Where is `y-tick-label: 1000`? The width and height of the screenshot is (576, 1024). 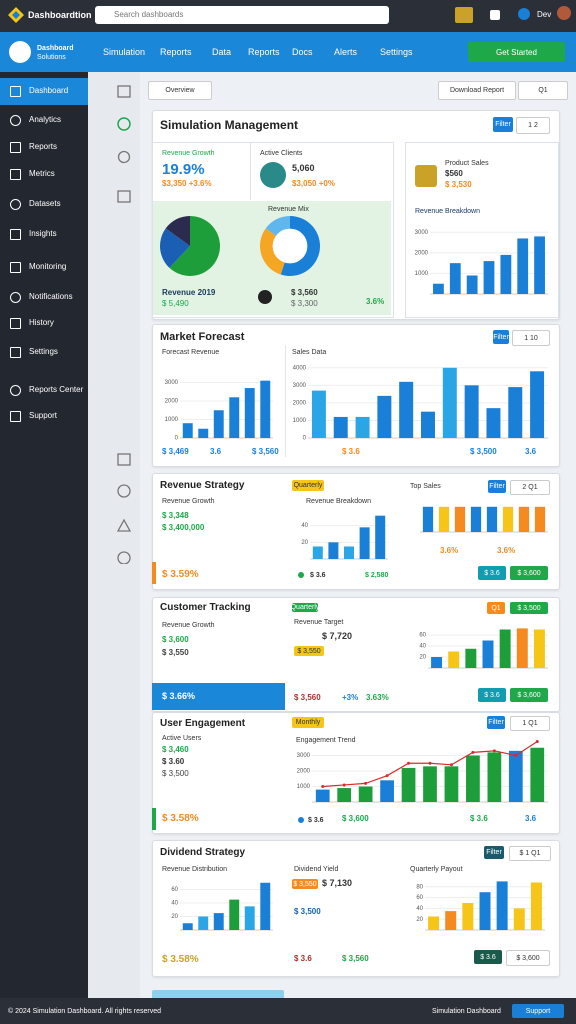
y-tick-label: 1000 is located at coordinates (422, 274).